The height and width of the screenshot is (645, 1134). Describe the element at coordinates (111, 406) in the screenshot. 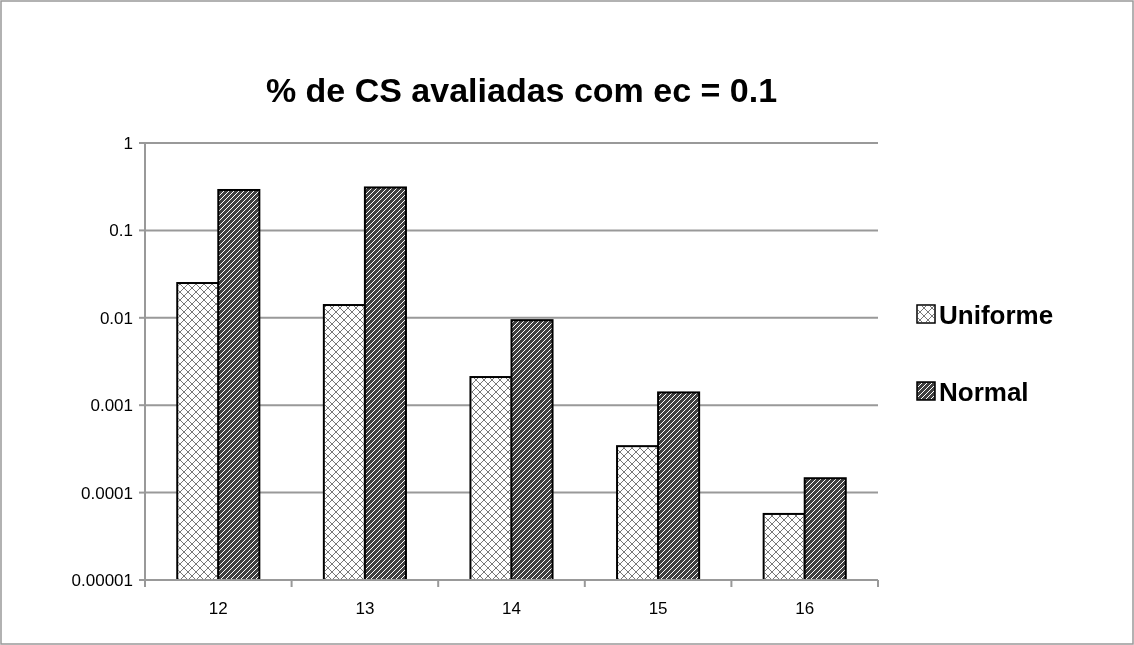

I see `y-tick-label: 0.001` at that location.